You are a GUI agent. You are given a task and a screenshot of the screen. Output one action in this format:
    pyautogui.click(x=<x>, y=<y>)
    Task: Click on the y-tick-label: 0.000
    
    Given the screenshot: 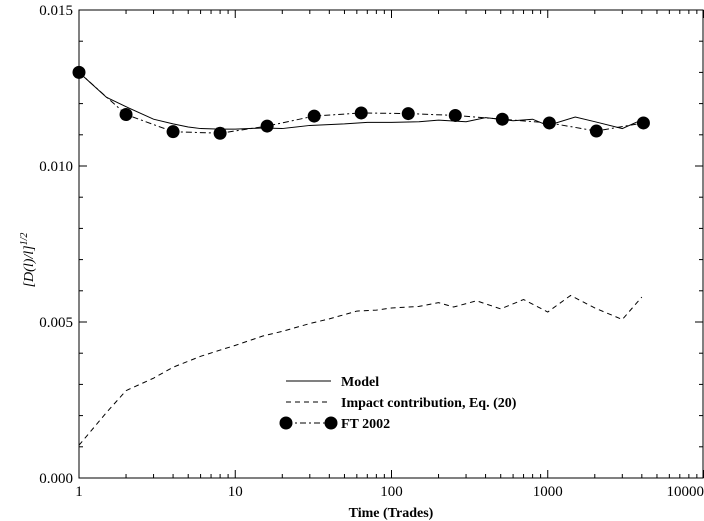 What is the action you would take?
    pyautogui.click(x=56, y=479)
    